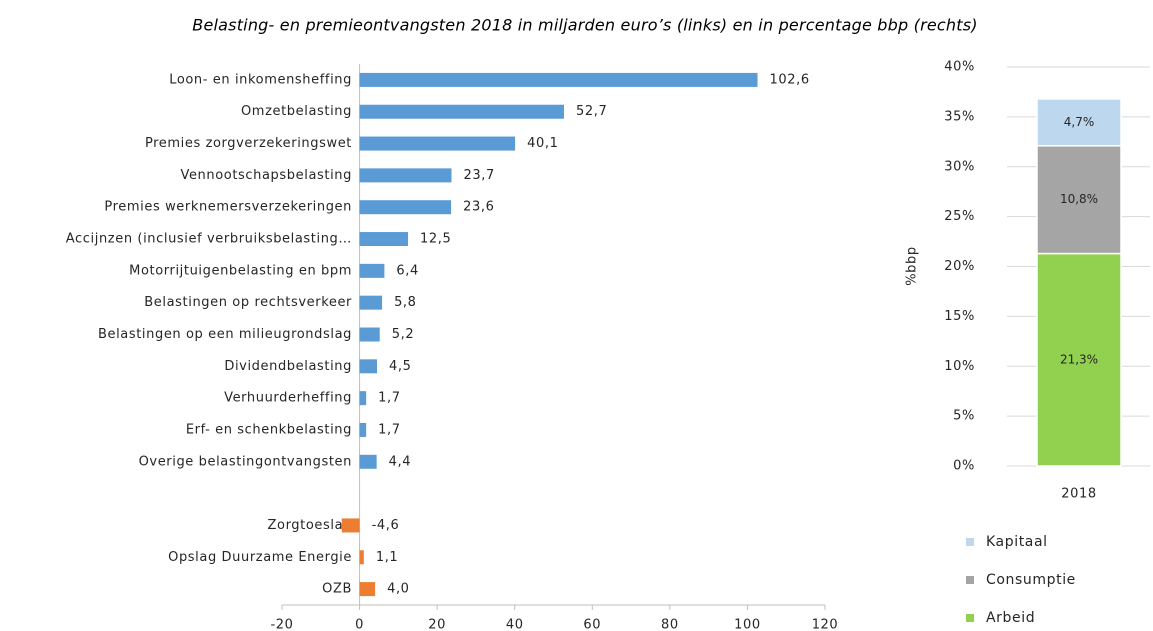 The width and height of the screenshot is (1153, 631). Describe the element at coordinates (387, 557) in the screenshot. I see `value-label: 1,1` at that location.